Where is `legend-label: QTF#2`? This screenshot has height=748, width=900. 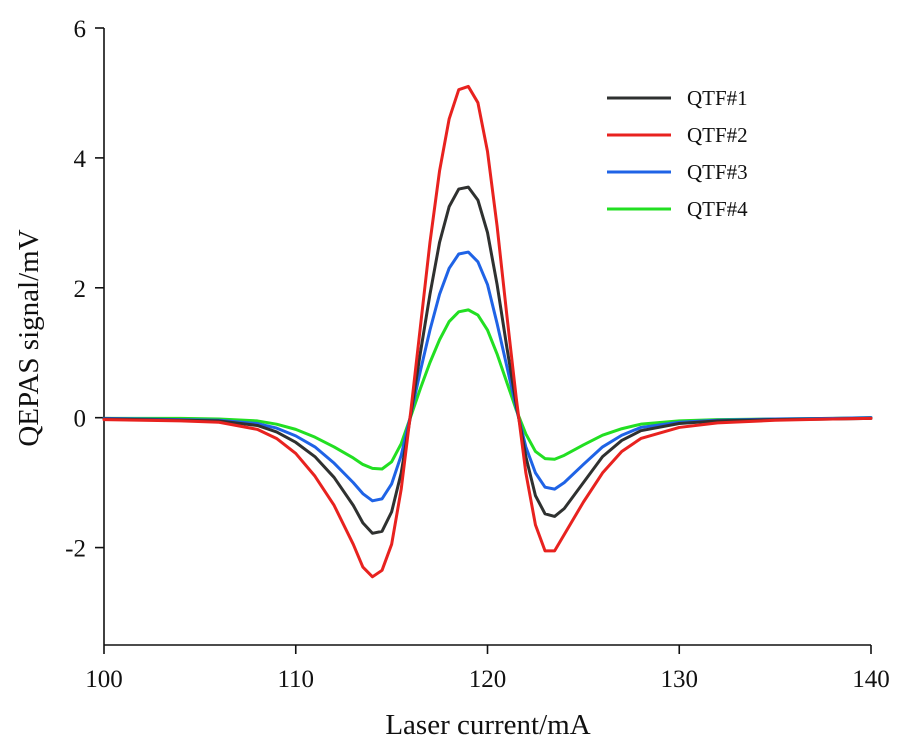 legend-label: QTF#2 is located at coordinates (717, 135).